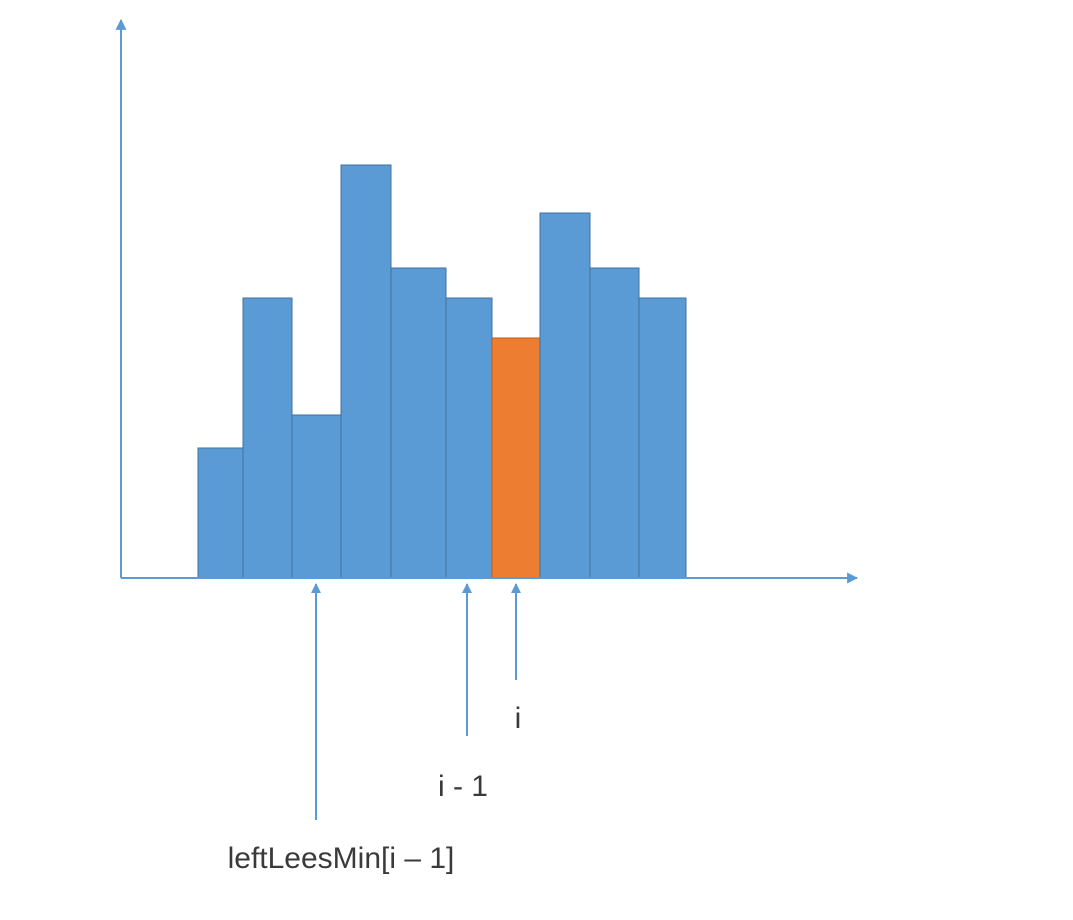  What do you see at coordinates (463, 693) in the screenshot?
I see `pointer-i-minus-1: i - 1` at bounding box center [463, 693].